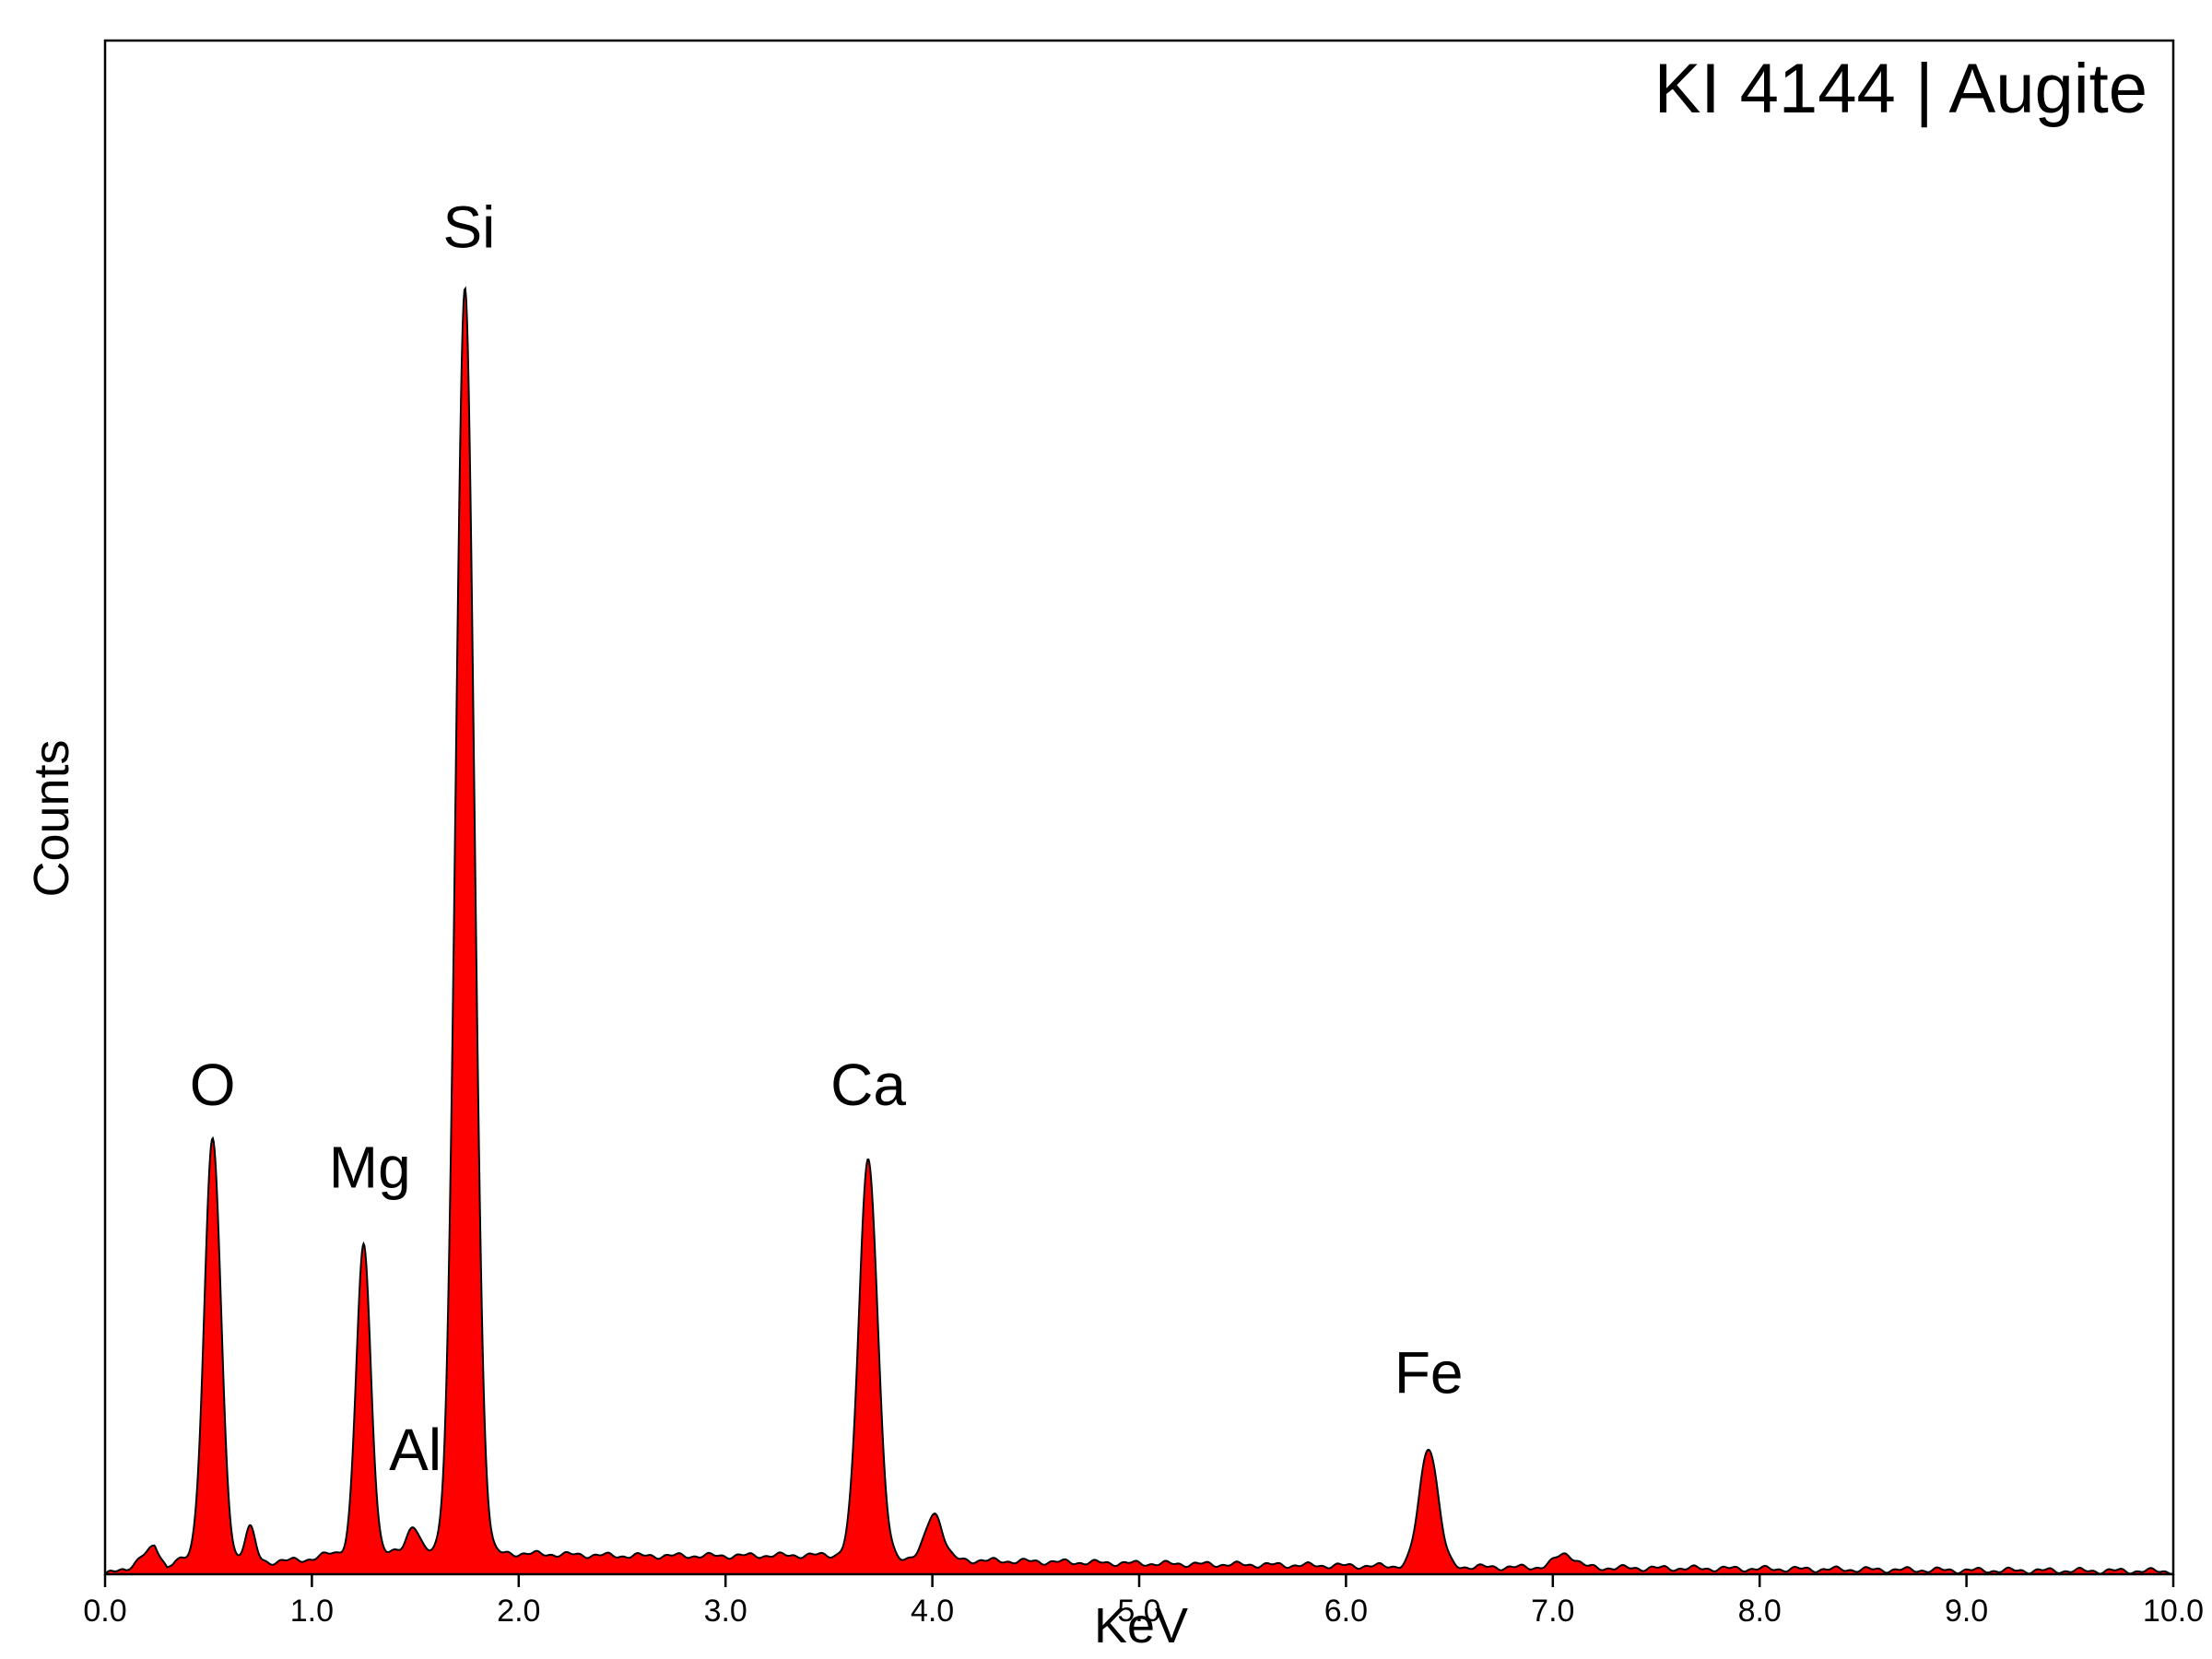 The height and width of the screenshot is (1659, 2212). What do you see at coordinates (1346, 1611) in the screenshot?
I see `x-tick-label-6: 6.0` at bounding box center [1346, 1611].